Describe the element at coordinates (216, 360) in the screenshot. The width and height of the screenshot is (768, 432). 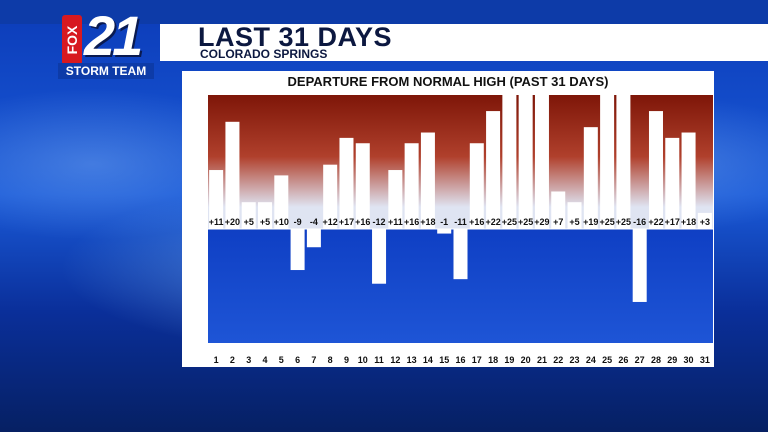
I see `day-tick-label: 1` at that location.